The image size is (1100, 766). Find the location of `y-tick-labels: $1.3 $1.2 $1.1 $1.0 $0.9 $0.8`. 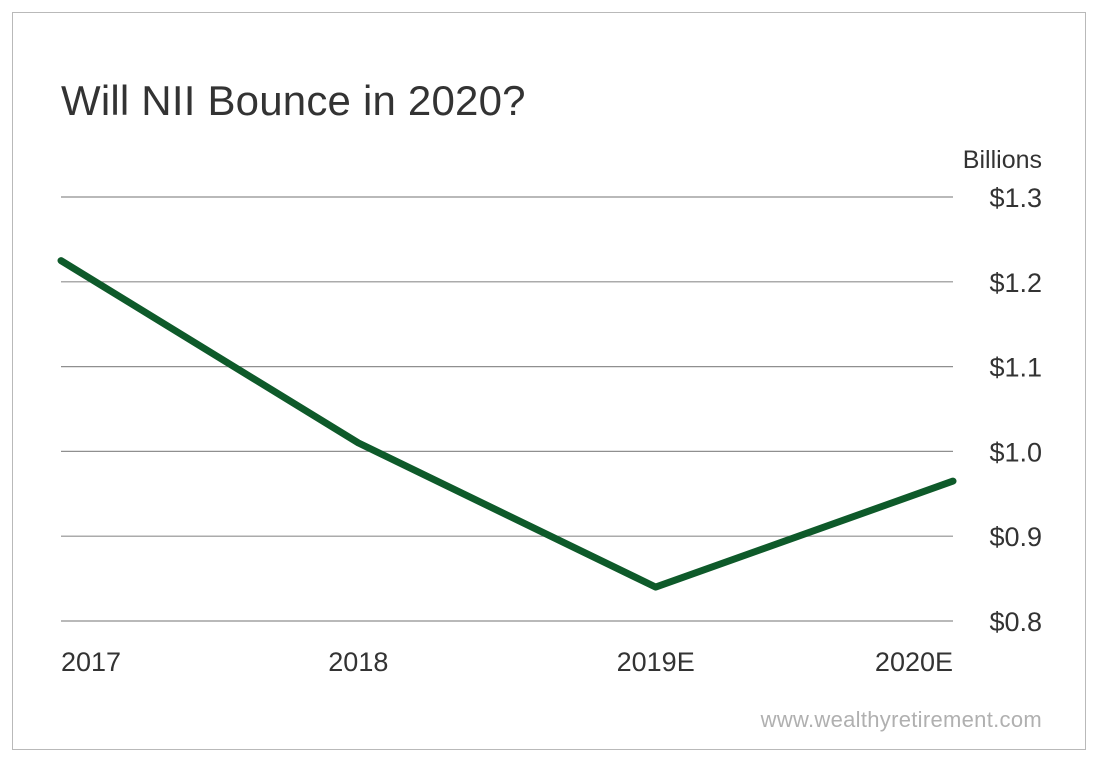

y-tick-labels: $1.3 $1.2 $1.1 $1.0 $0.9 $0.8 is located at coordinates (1015, 410).